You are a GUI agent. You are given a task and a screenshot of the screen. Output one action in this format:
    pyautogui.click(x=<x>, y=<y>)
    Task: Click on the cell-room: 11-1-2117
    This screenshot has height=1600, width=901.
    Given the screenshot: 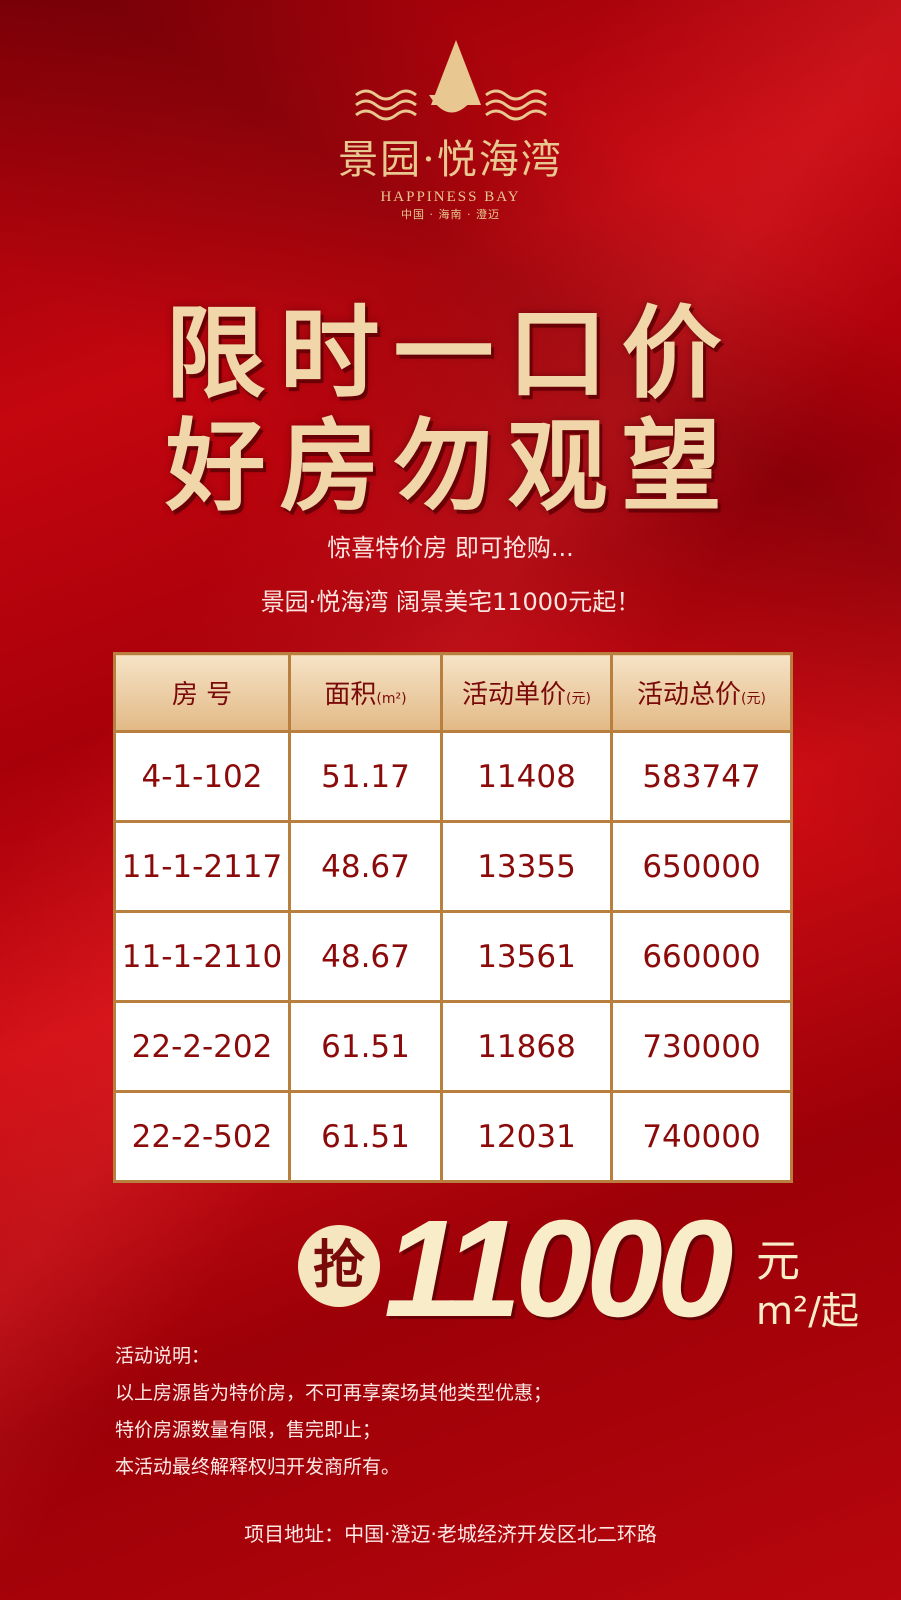 What is the action you would take?
    pyautogui.click(x=202, y=866)
    